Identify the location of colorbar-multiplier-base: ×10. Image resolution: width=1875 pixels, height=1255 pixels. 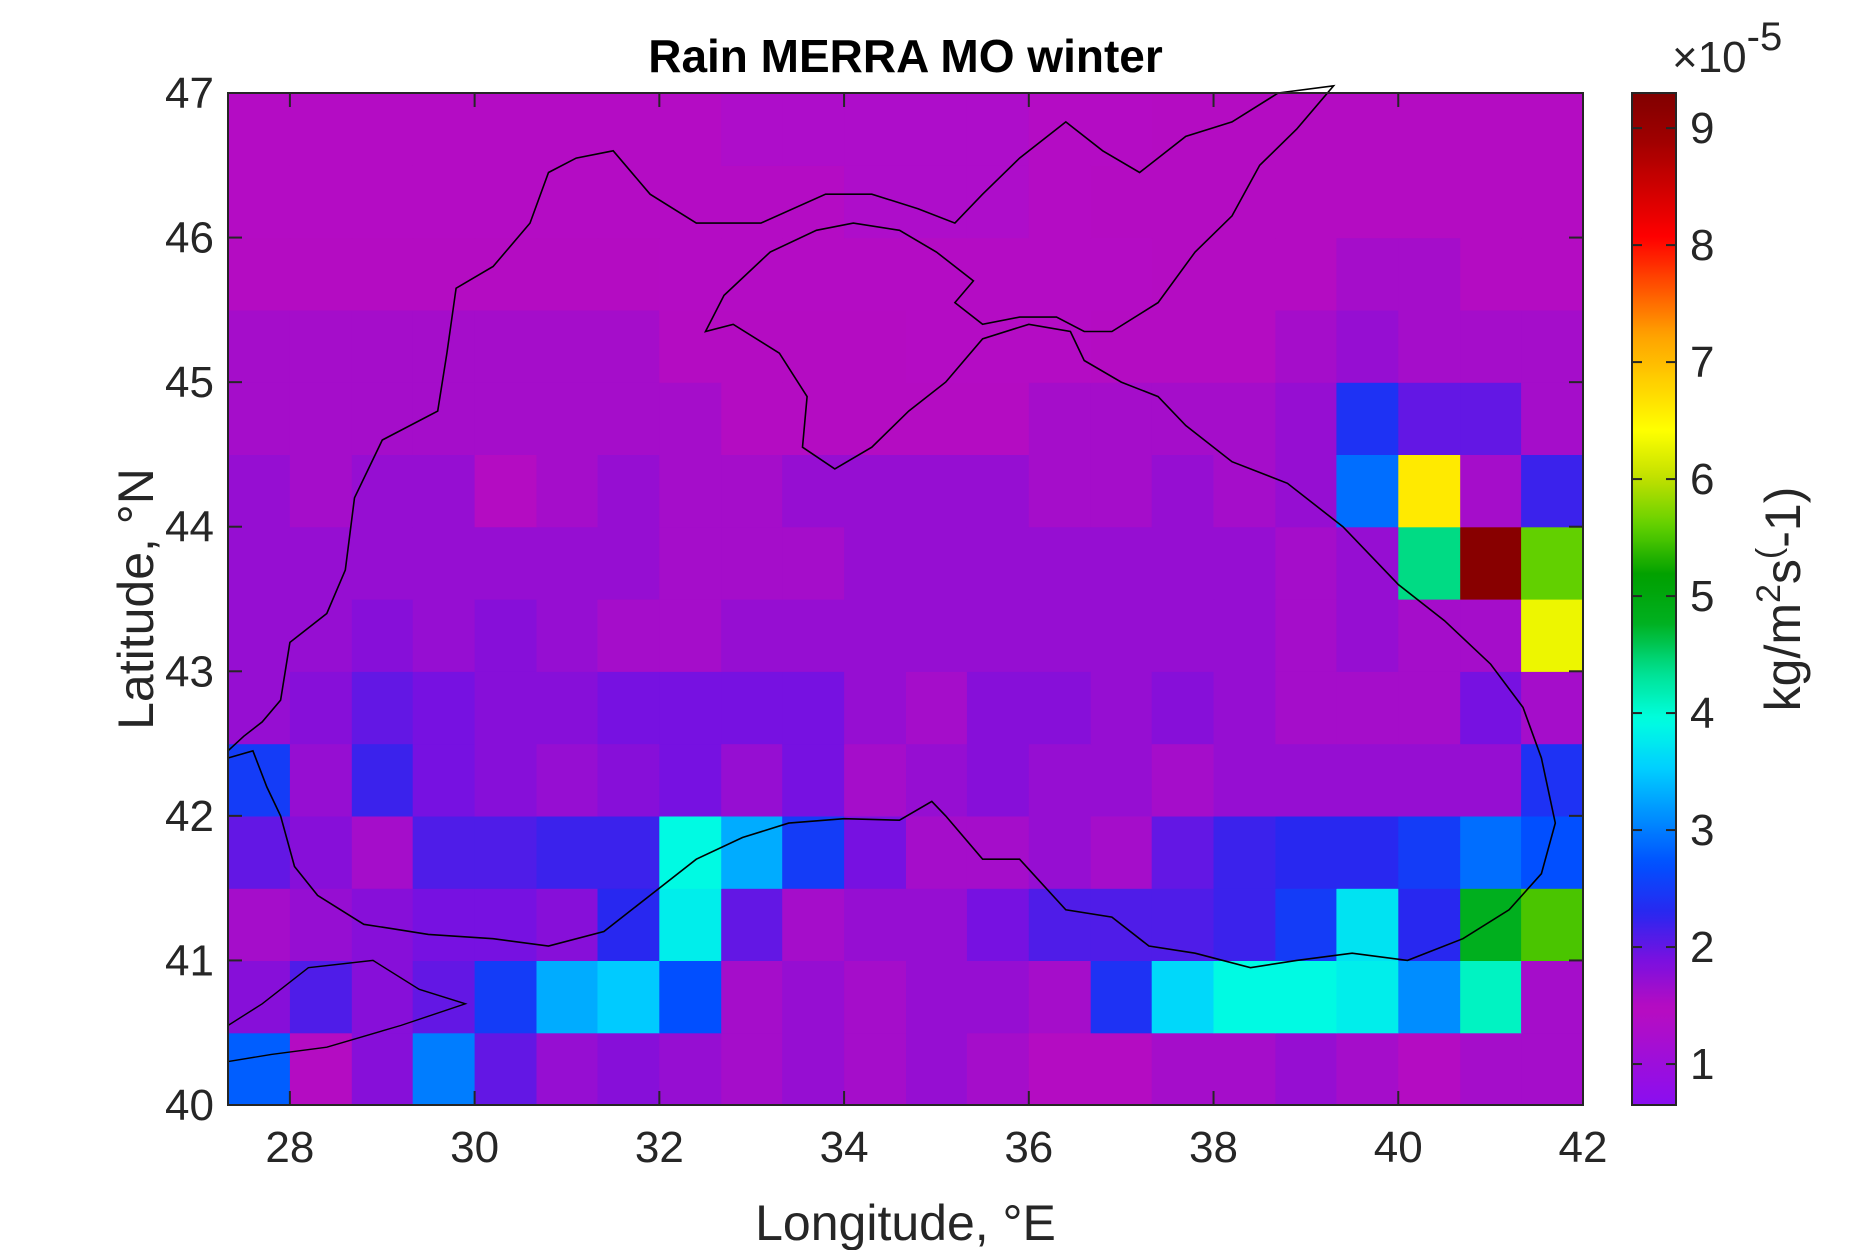
(1709, 57).